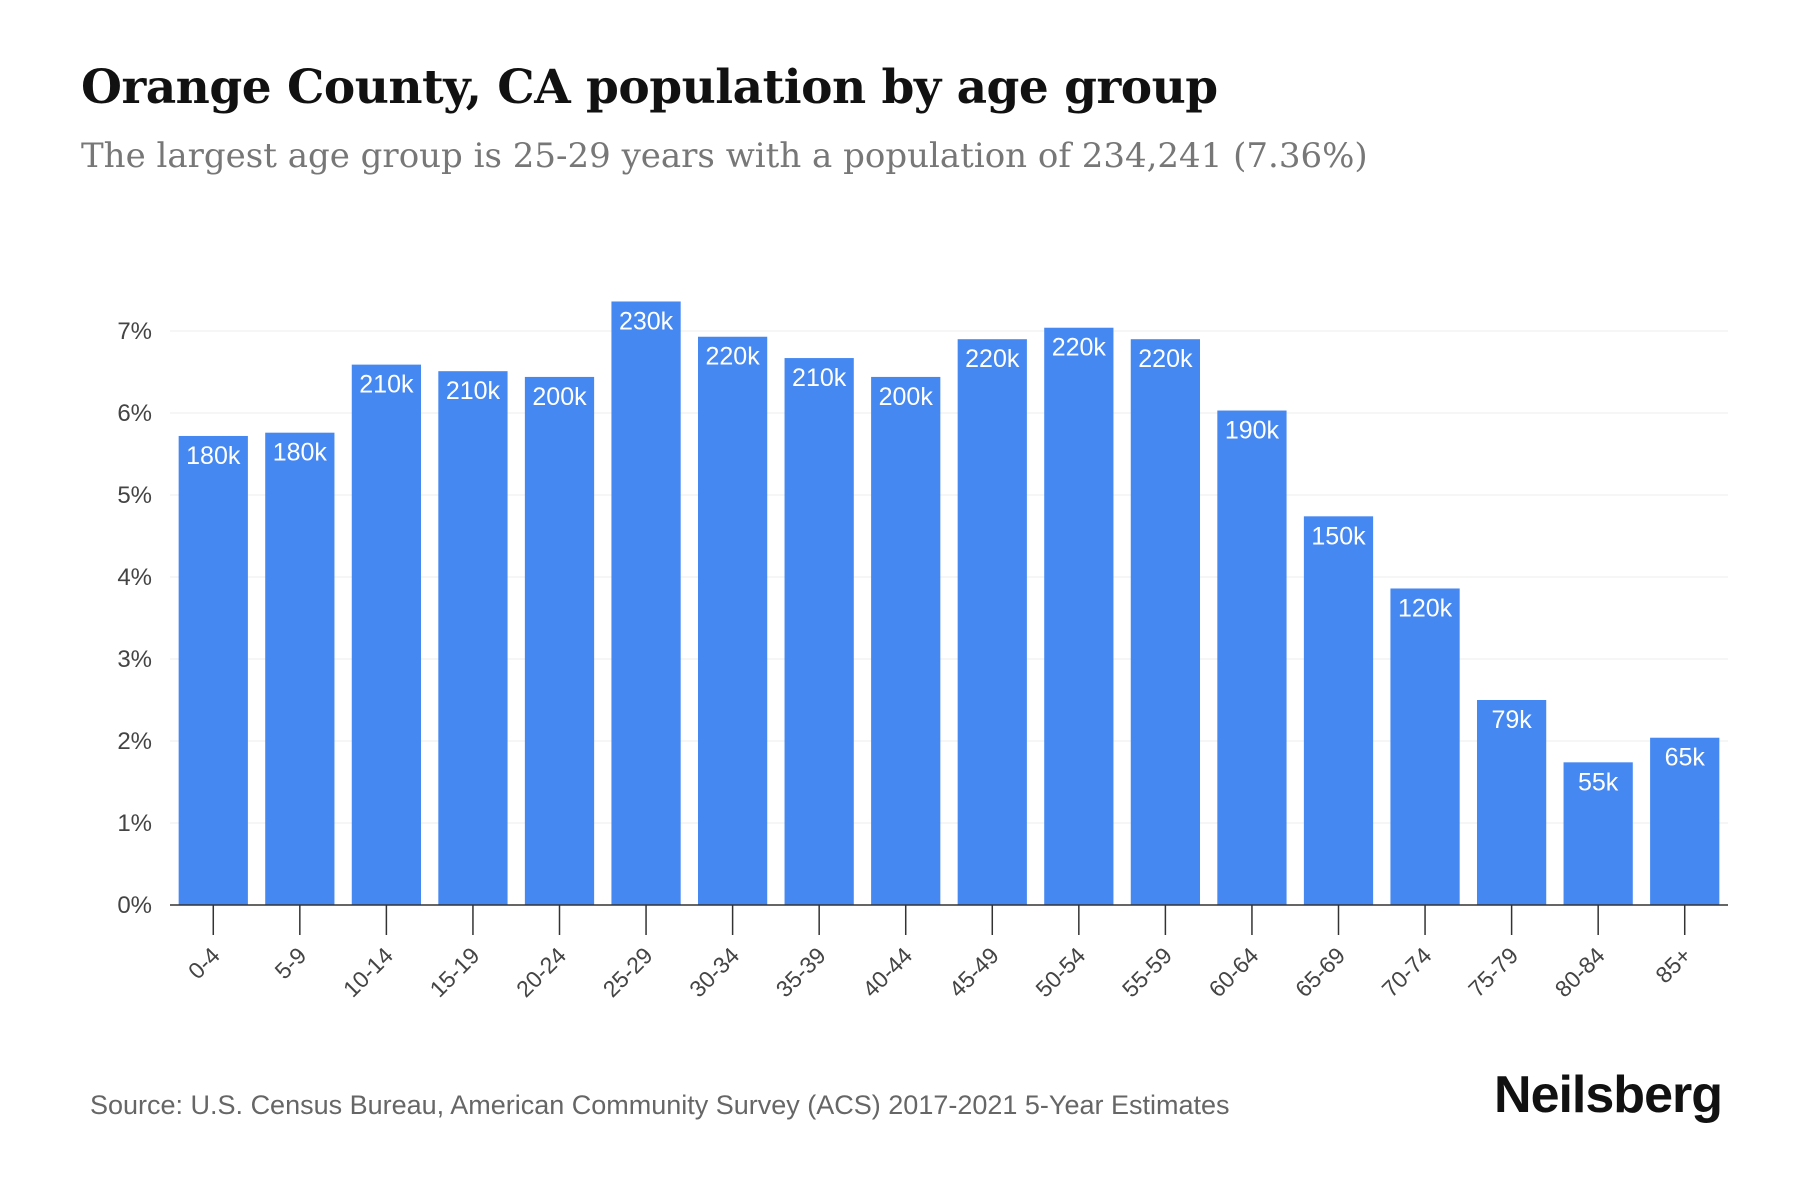  I want to click on x-tick-label: 30-34, so click(714, 972).